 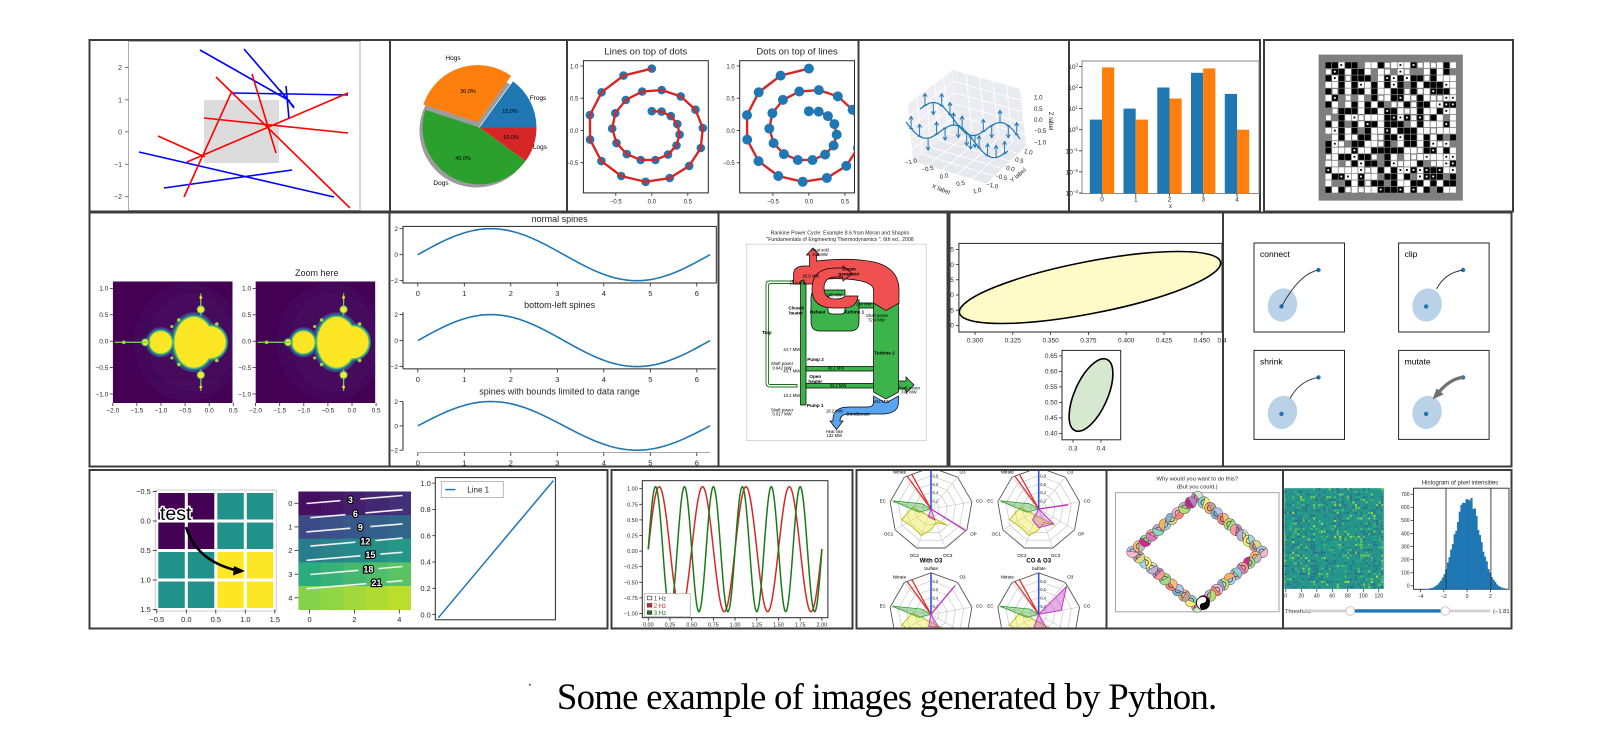 What do you see at coordinates (835, 431) in the screenshot?
I see `svg-text: Heat rate` at bounding box center [835, 431].